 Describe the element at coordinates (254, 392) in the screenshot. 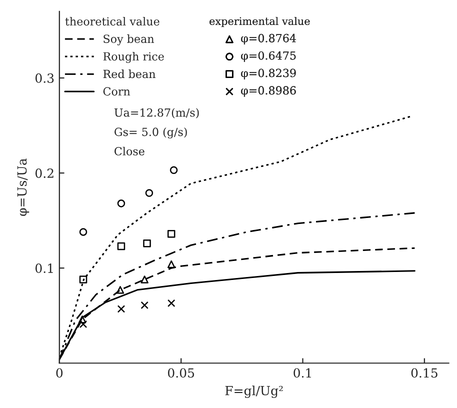

I see `x-axis-title: F=gl/Ug²` at that location.